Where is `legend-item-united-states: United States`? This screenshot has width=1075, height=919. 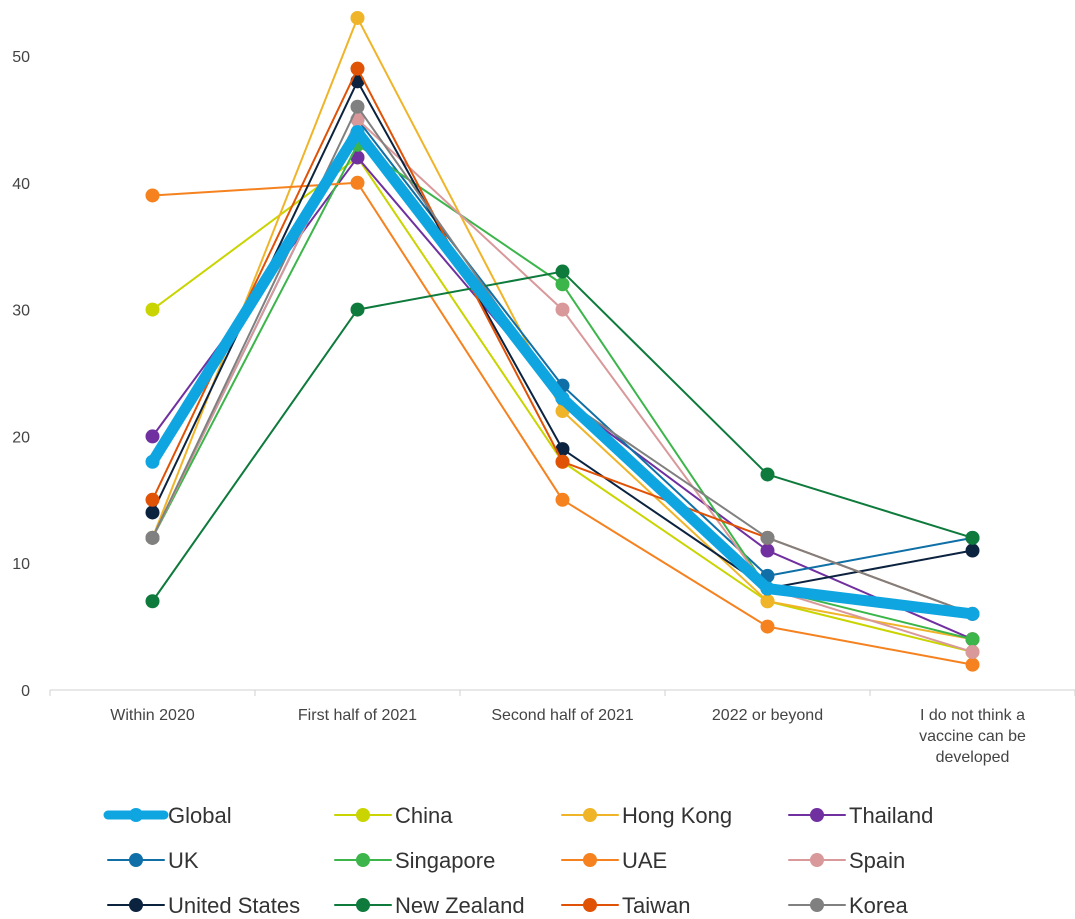
legend-item-united-states: United States is located at coordinates (203, 905).